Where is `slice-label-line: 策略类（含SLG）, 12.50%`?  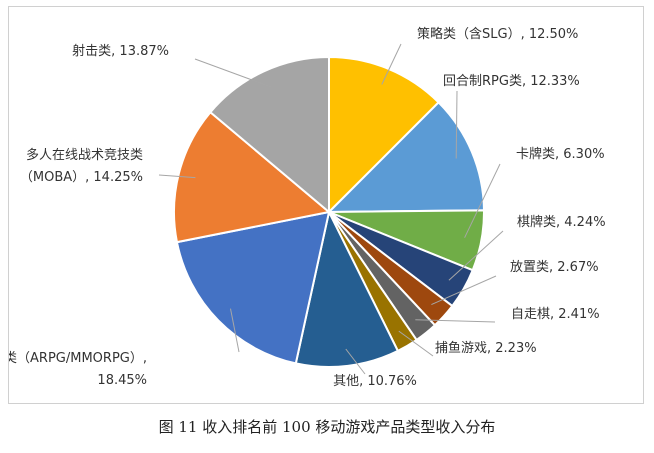 slice-label-line: 策略类（含SLG）, 12.50% is located at coordinates (497, 34).